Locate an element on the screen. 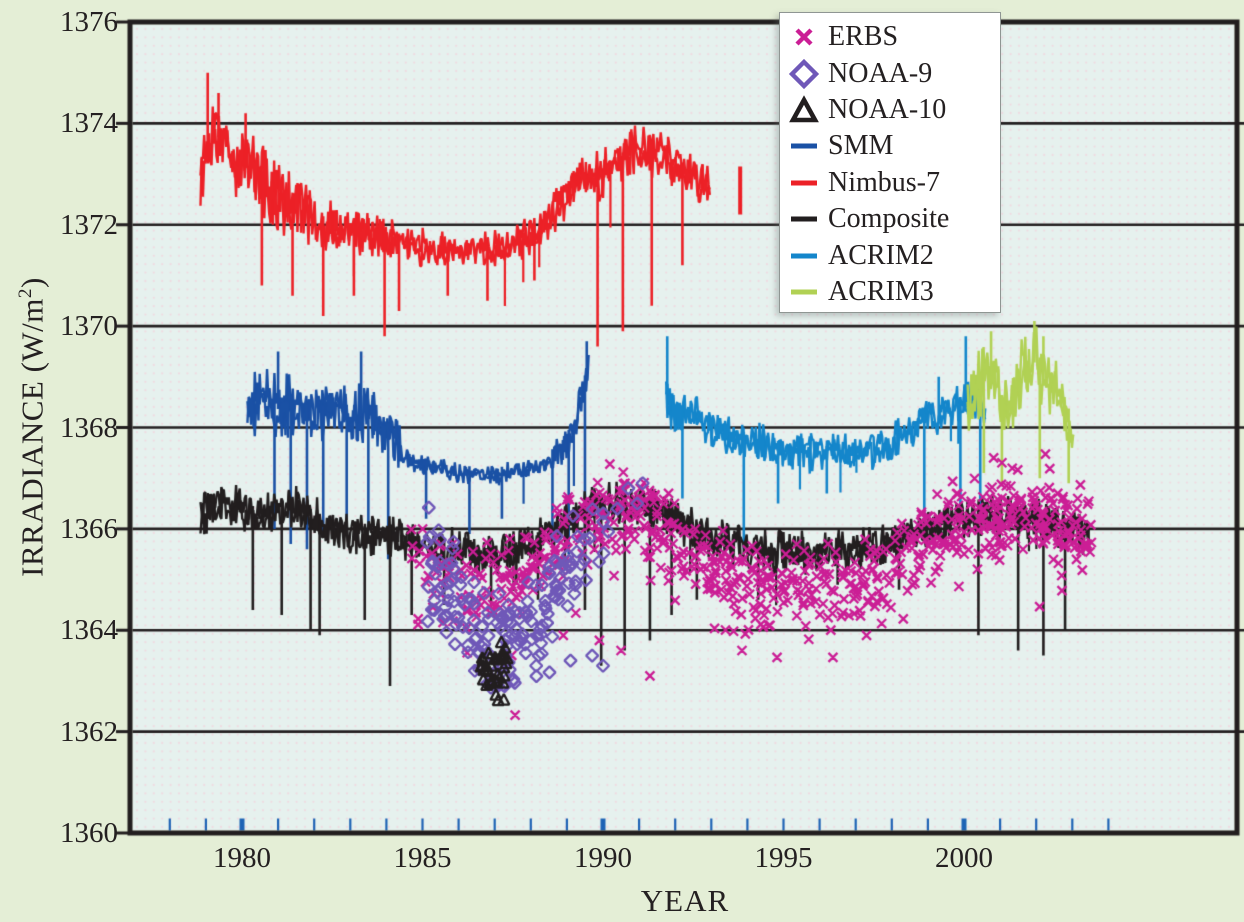 The height and width of the screenshot is (922, 1244). x-tick-label: 1985 is located at coordinates (422, 858).